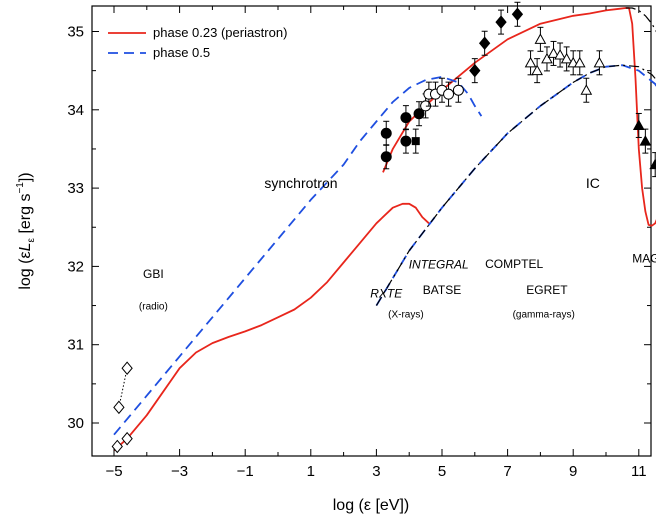  What do you see at coordinates (181, 52) in the screenshot?
I see `legend-label: phase 0.5` at bounding box center [181, 52].